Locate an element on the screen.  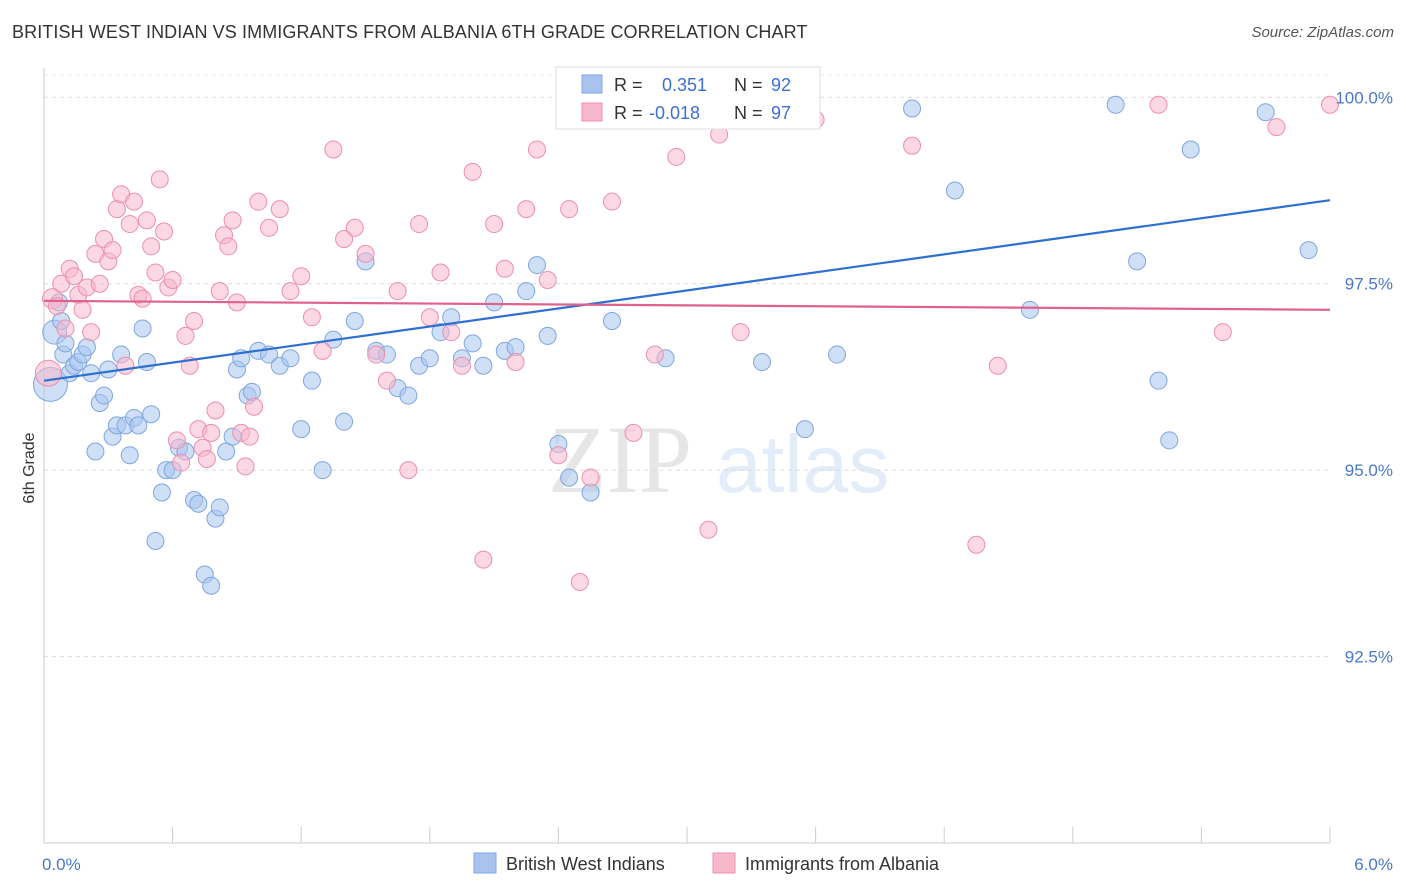
legend-n-value-2: 97 is located at coordinates (781, 113).